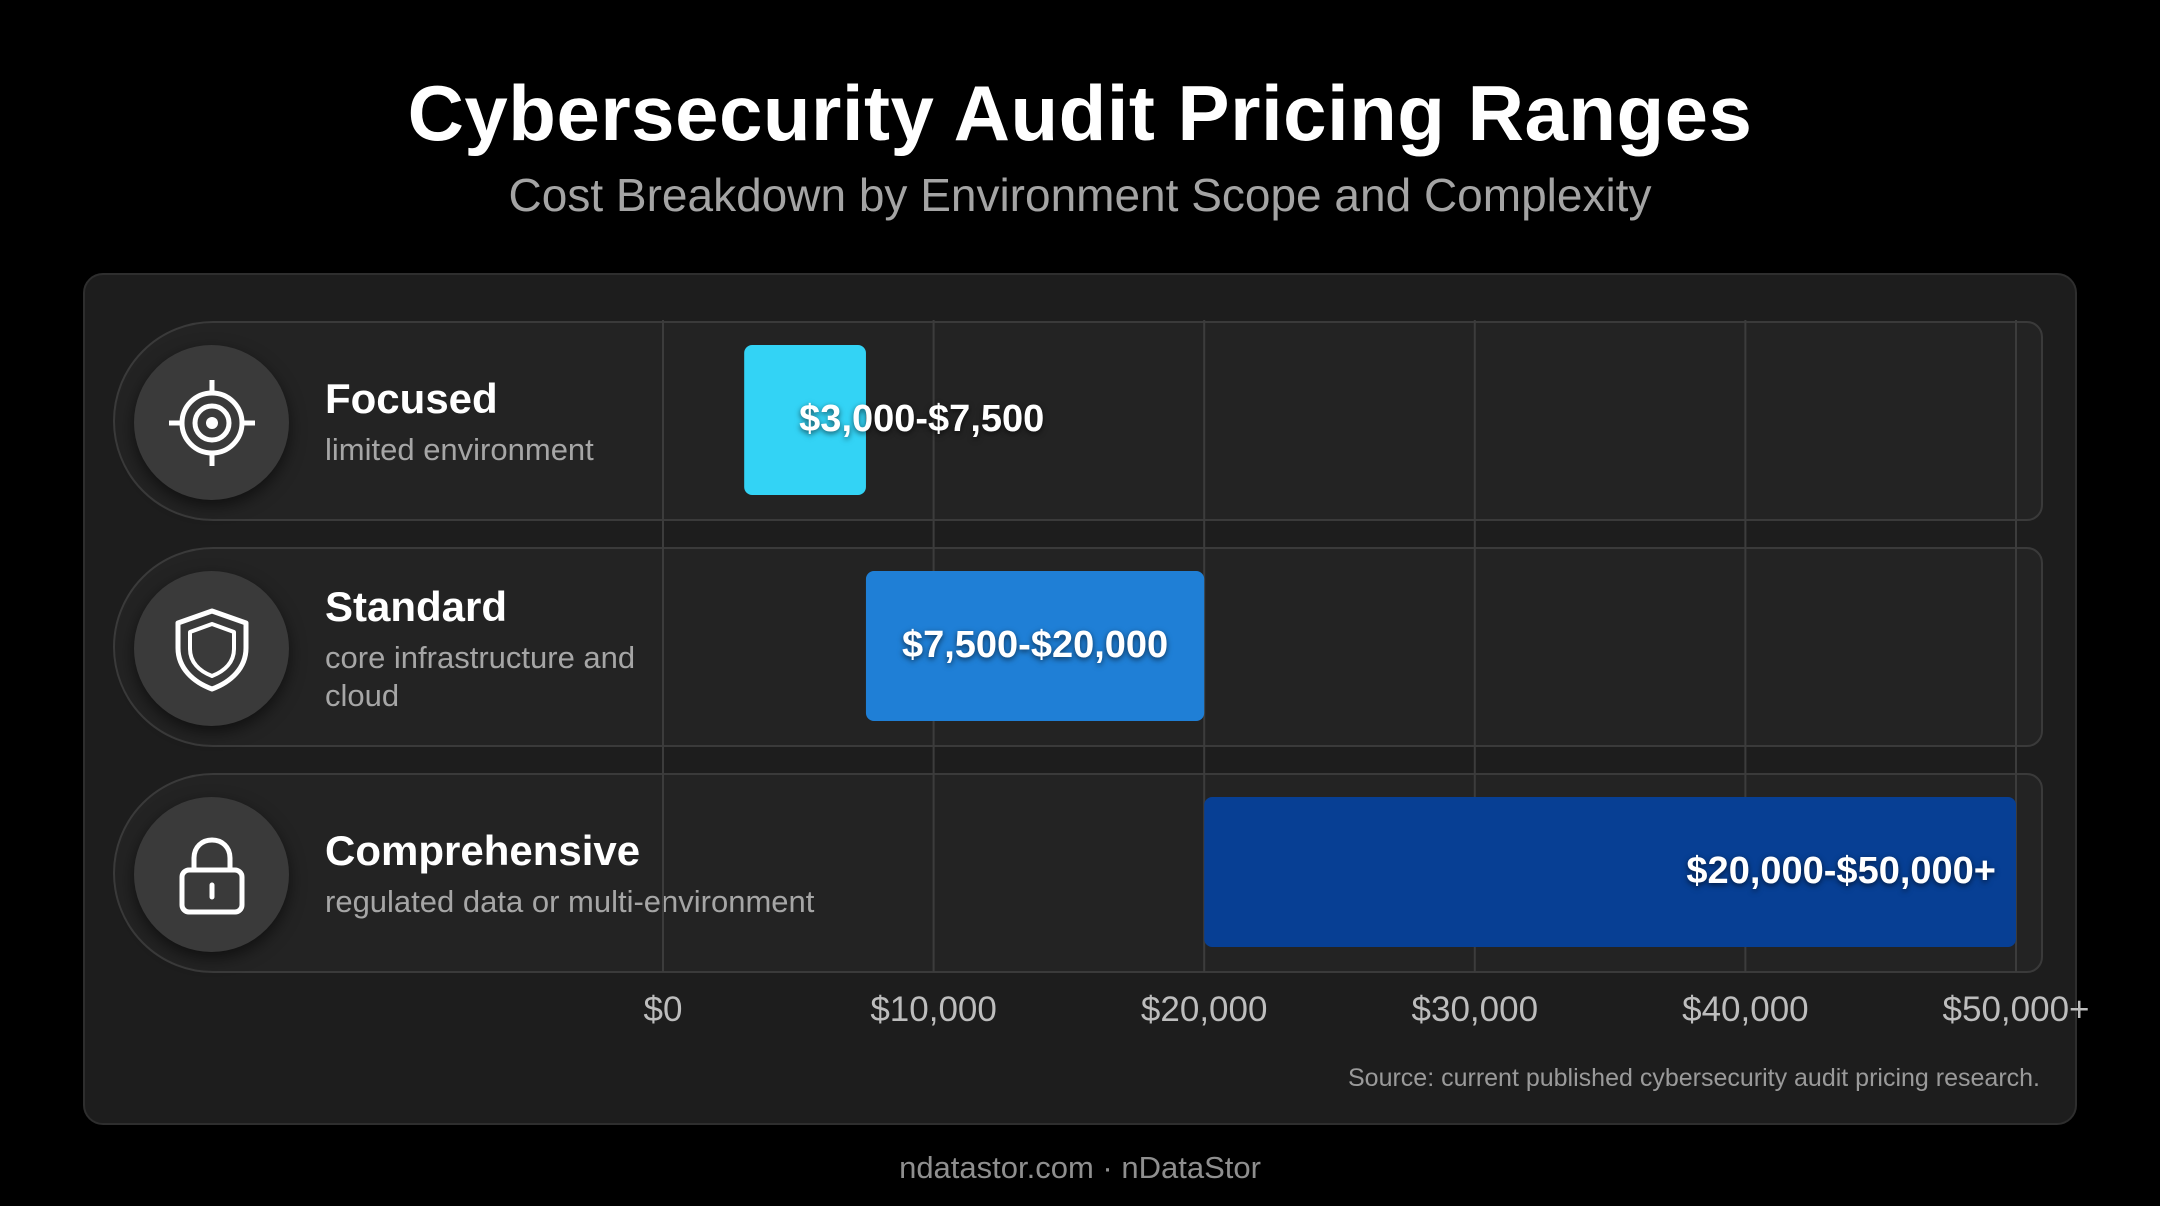  What do you see at coordinates (211, 422) in the screenshot?
I see `target-icon` at bounding box center [211, 422].